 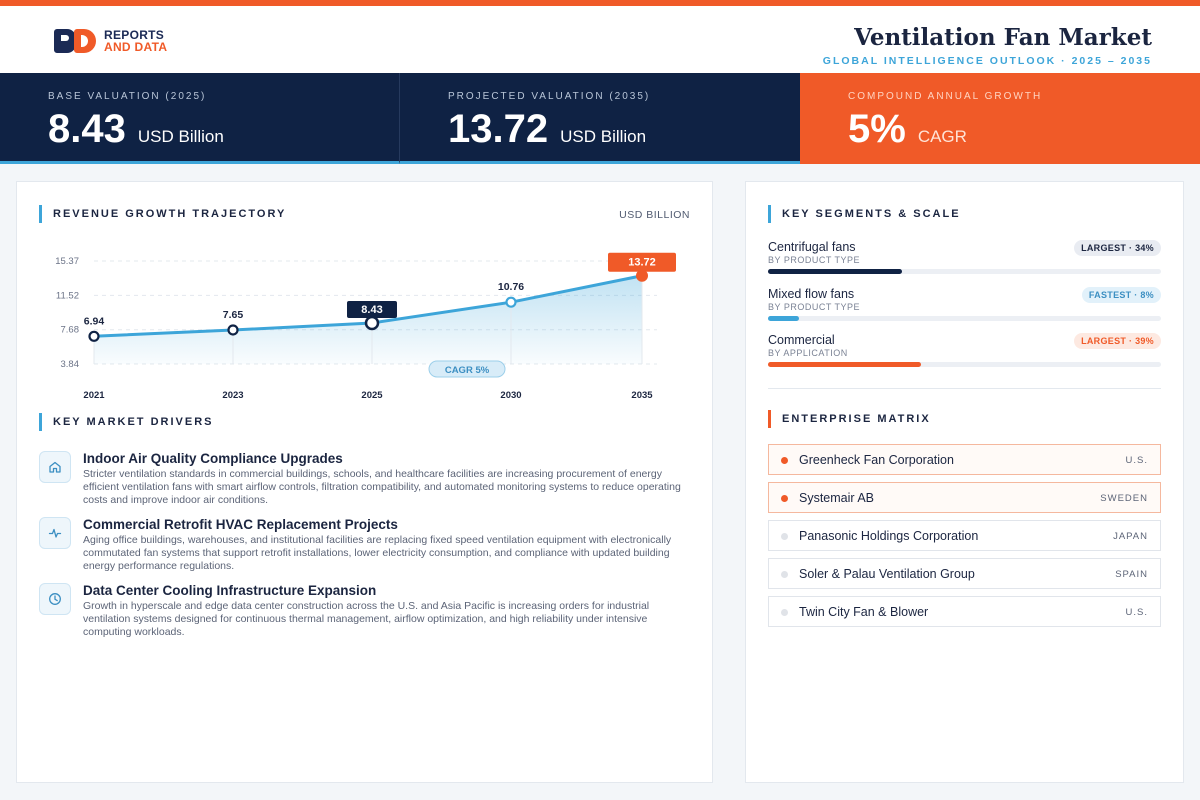 What do you see at coordinates (170, 214) in the screenshot?
I see `revenue-title-text: REVENUE GROWTH TRAJECTORY` at bounding box center [170, 214].